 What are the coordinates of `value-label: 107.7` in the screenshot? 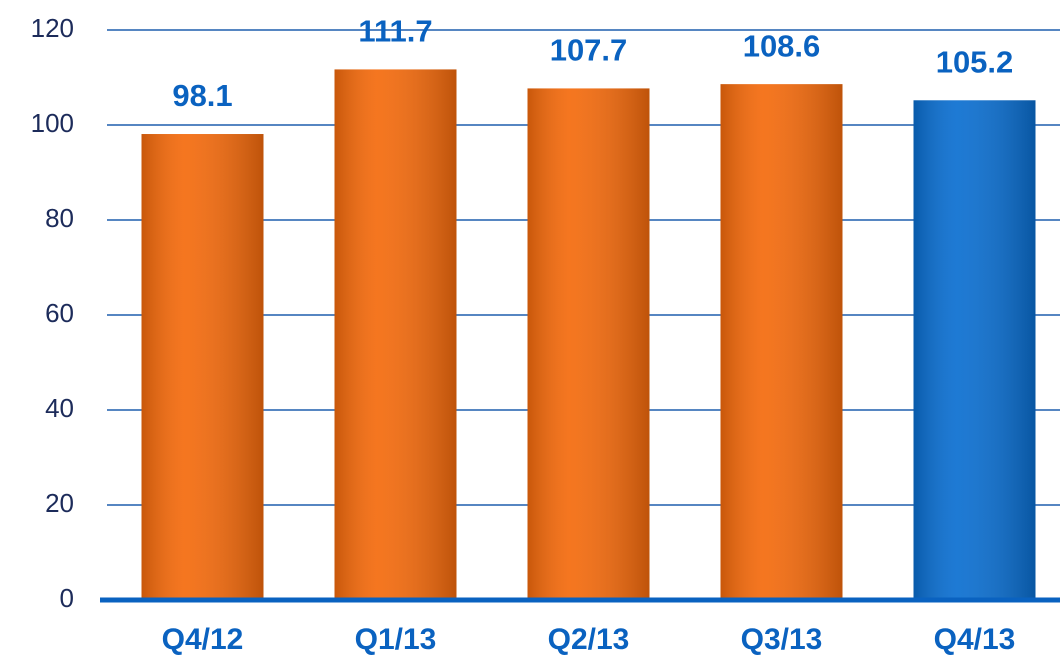 It's located at (589, 50).